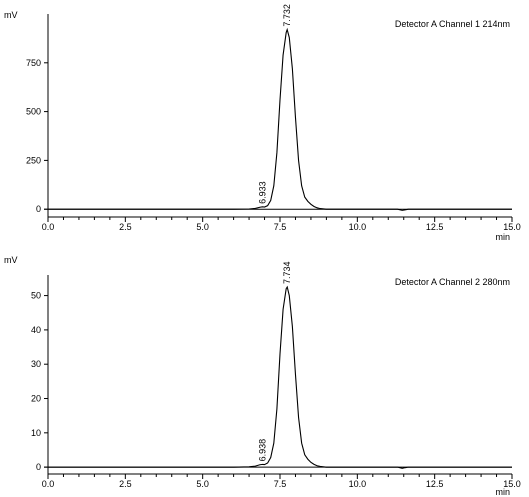 Image resolution: width=529 pixels, height=497 pixels. I want to click on y-tick-label: 250, so click(33, 160).